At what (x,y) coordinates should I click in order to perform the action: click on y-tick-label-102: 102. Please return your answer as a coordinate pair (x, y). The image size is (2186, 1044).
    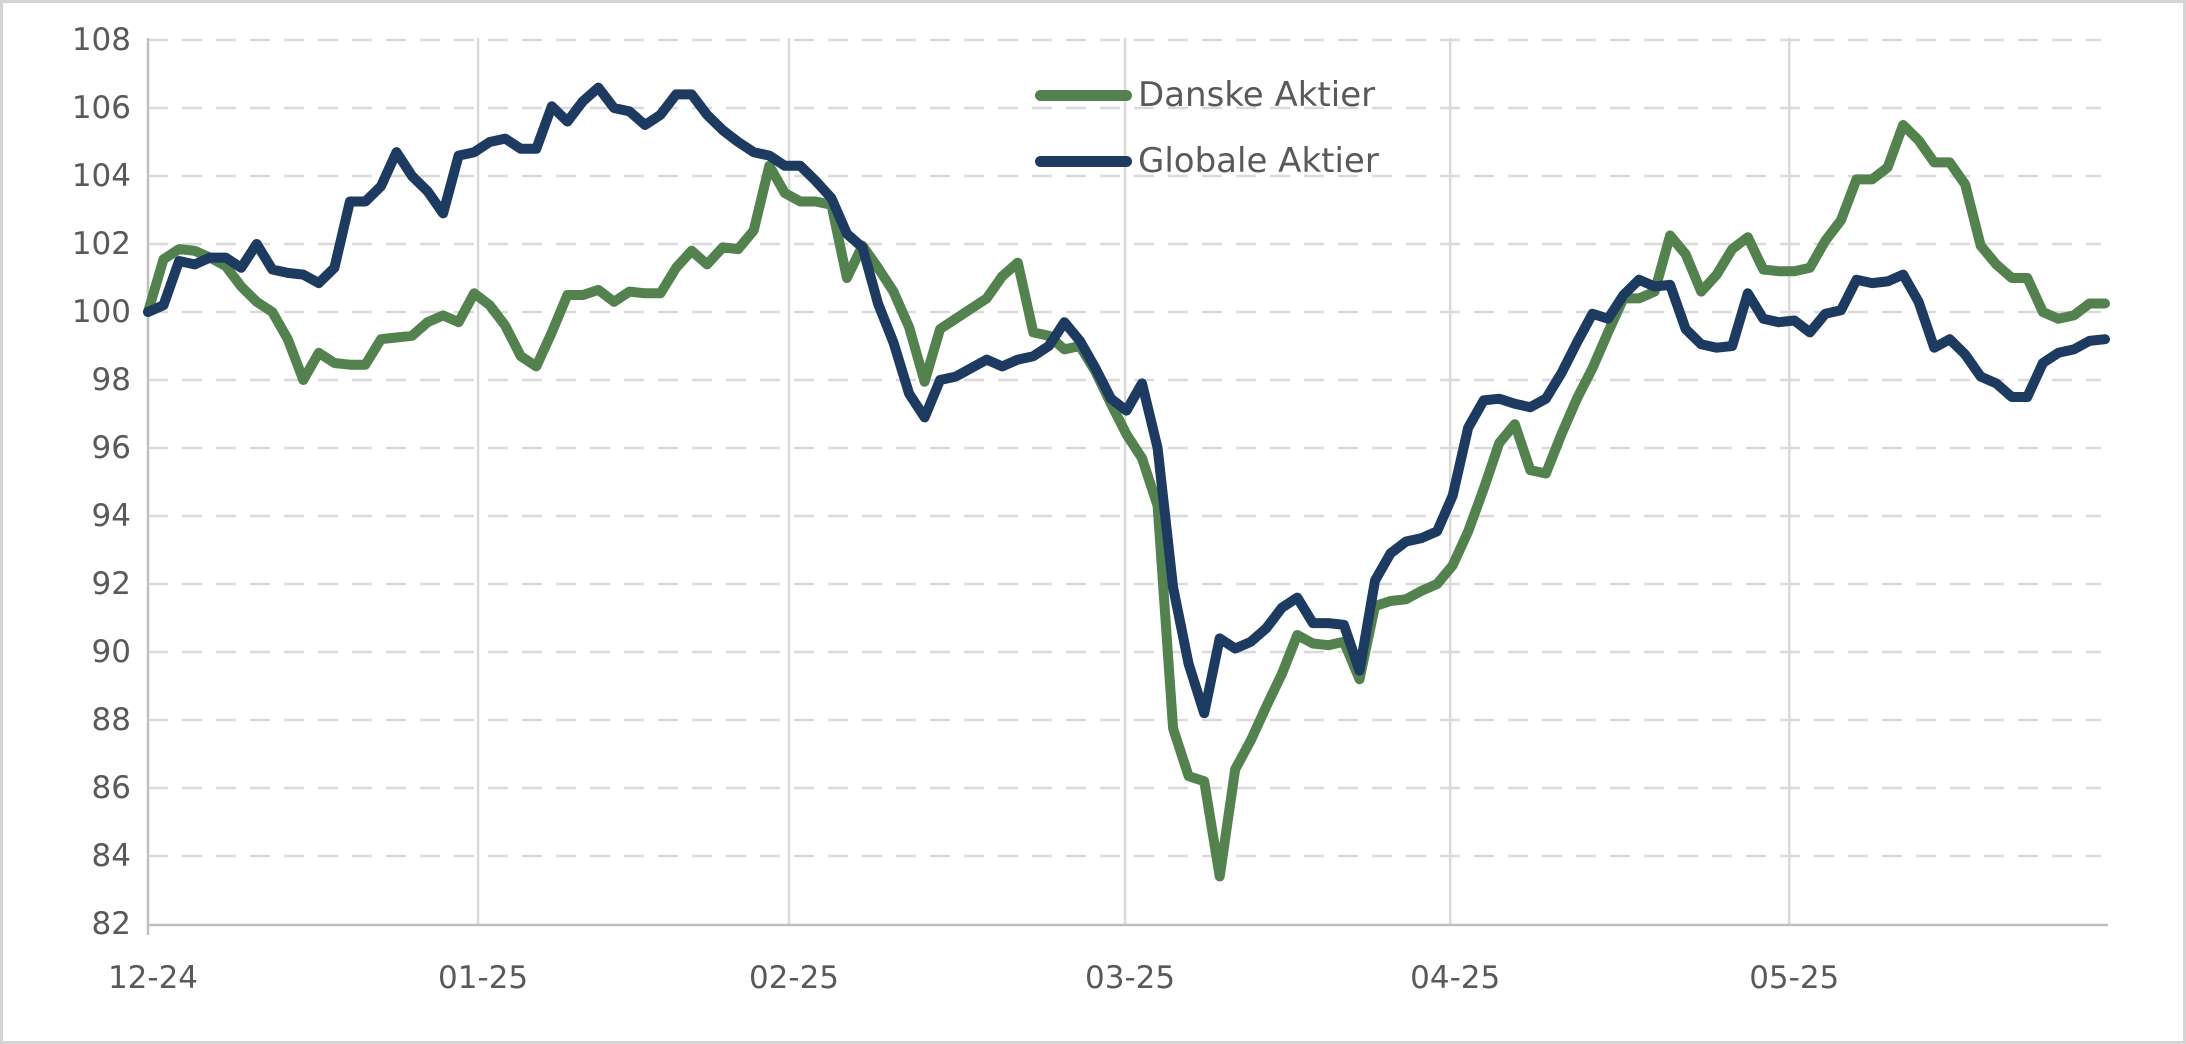
    Looking at the image, I should click on (101, 244).